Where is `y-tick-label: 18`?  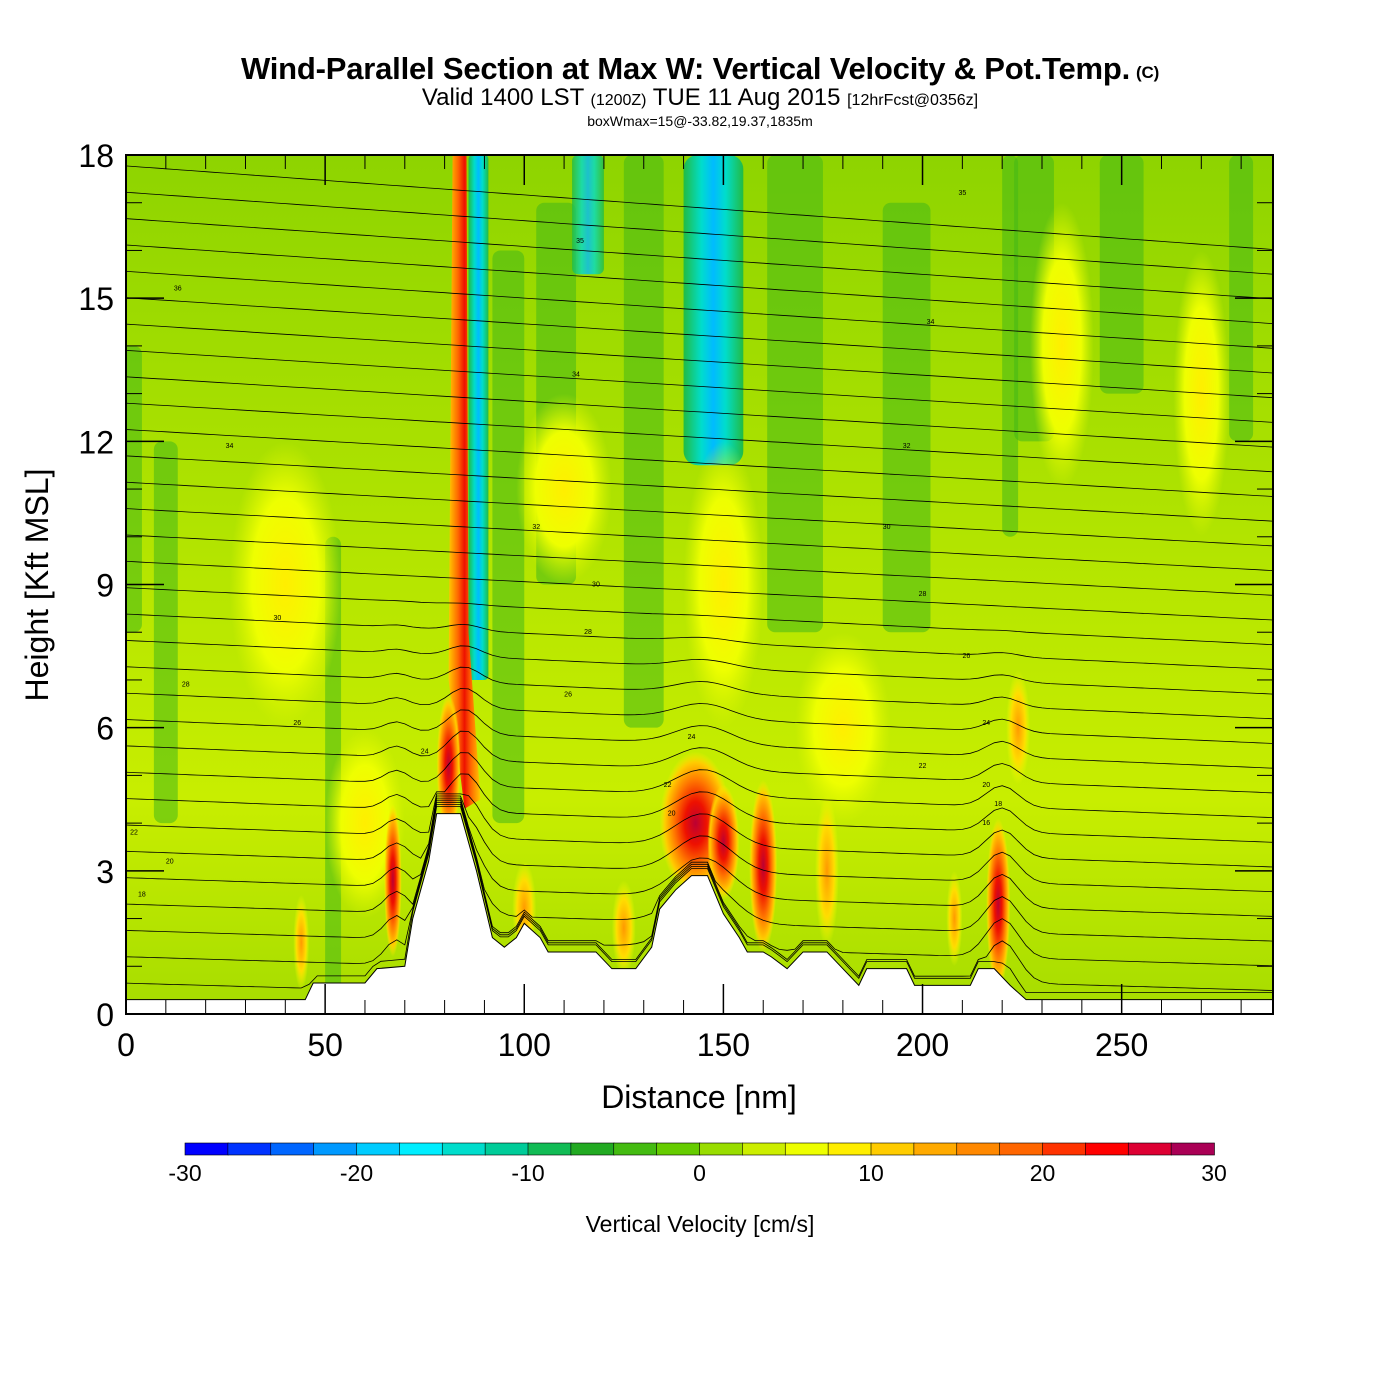
y-tick-label: 18 is located at coordinates (96, 156).